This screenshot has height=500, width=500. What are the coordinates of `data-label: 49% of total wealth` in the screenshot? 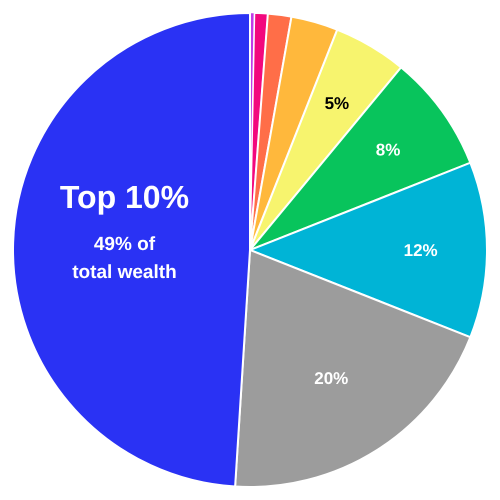 It's located at (124, 259).